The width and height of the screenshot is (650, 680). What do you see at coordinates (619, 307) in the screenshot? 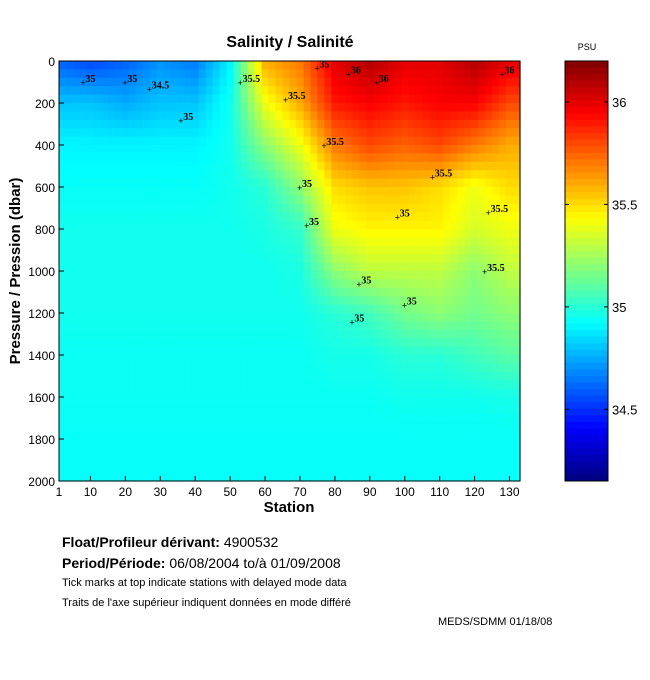
I see `colorbar-tick-label: 35` at bounding box center [619, 307].